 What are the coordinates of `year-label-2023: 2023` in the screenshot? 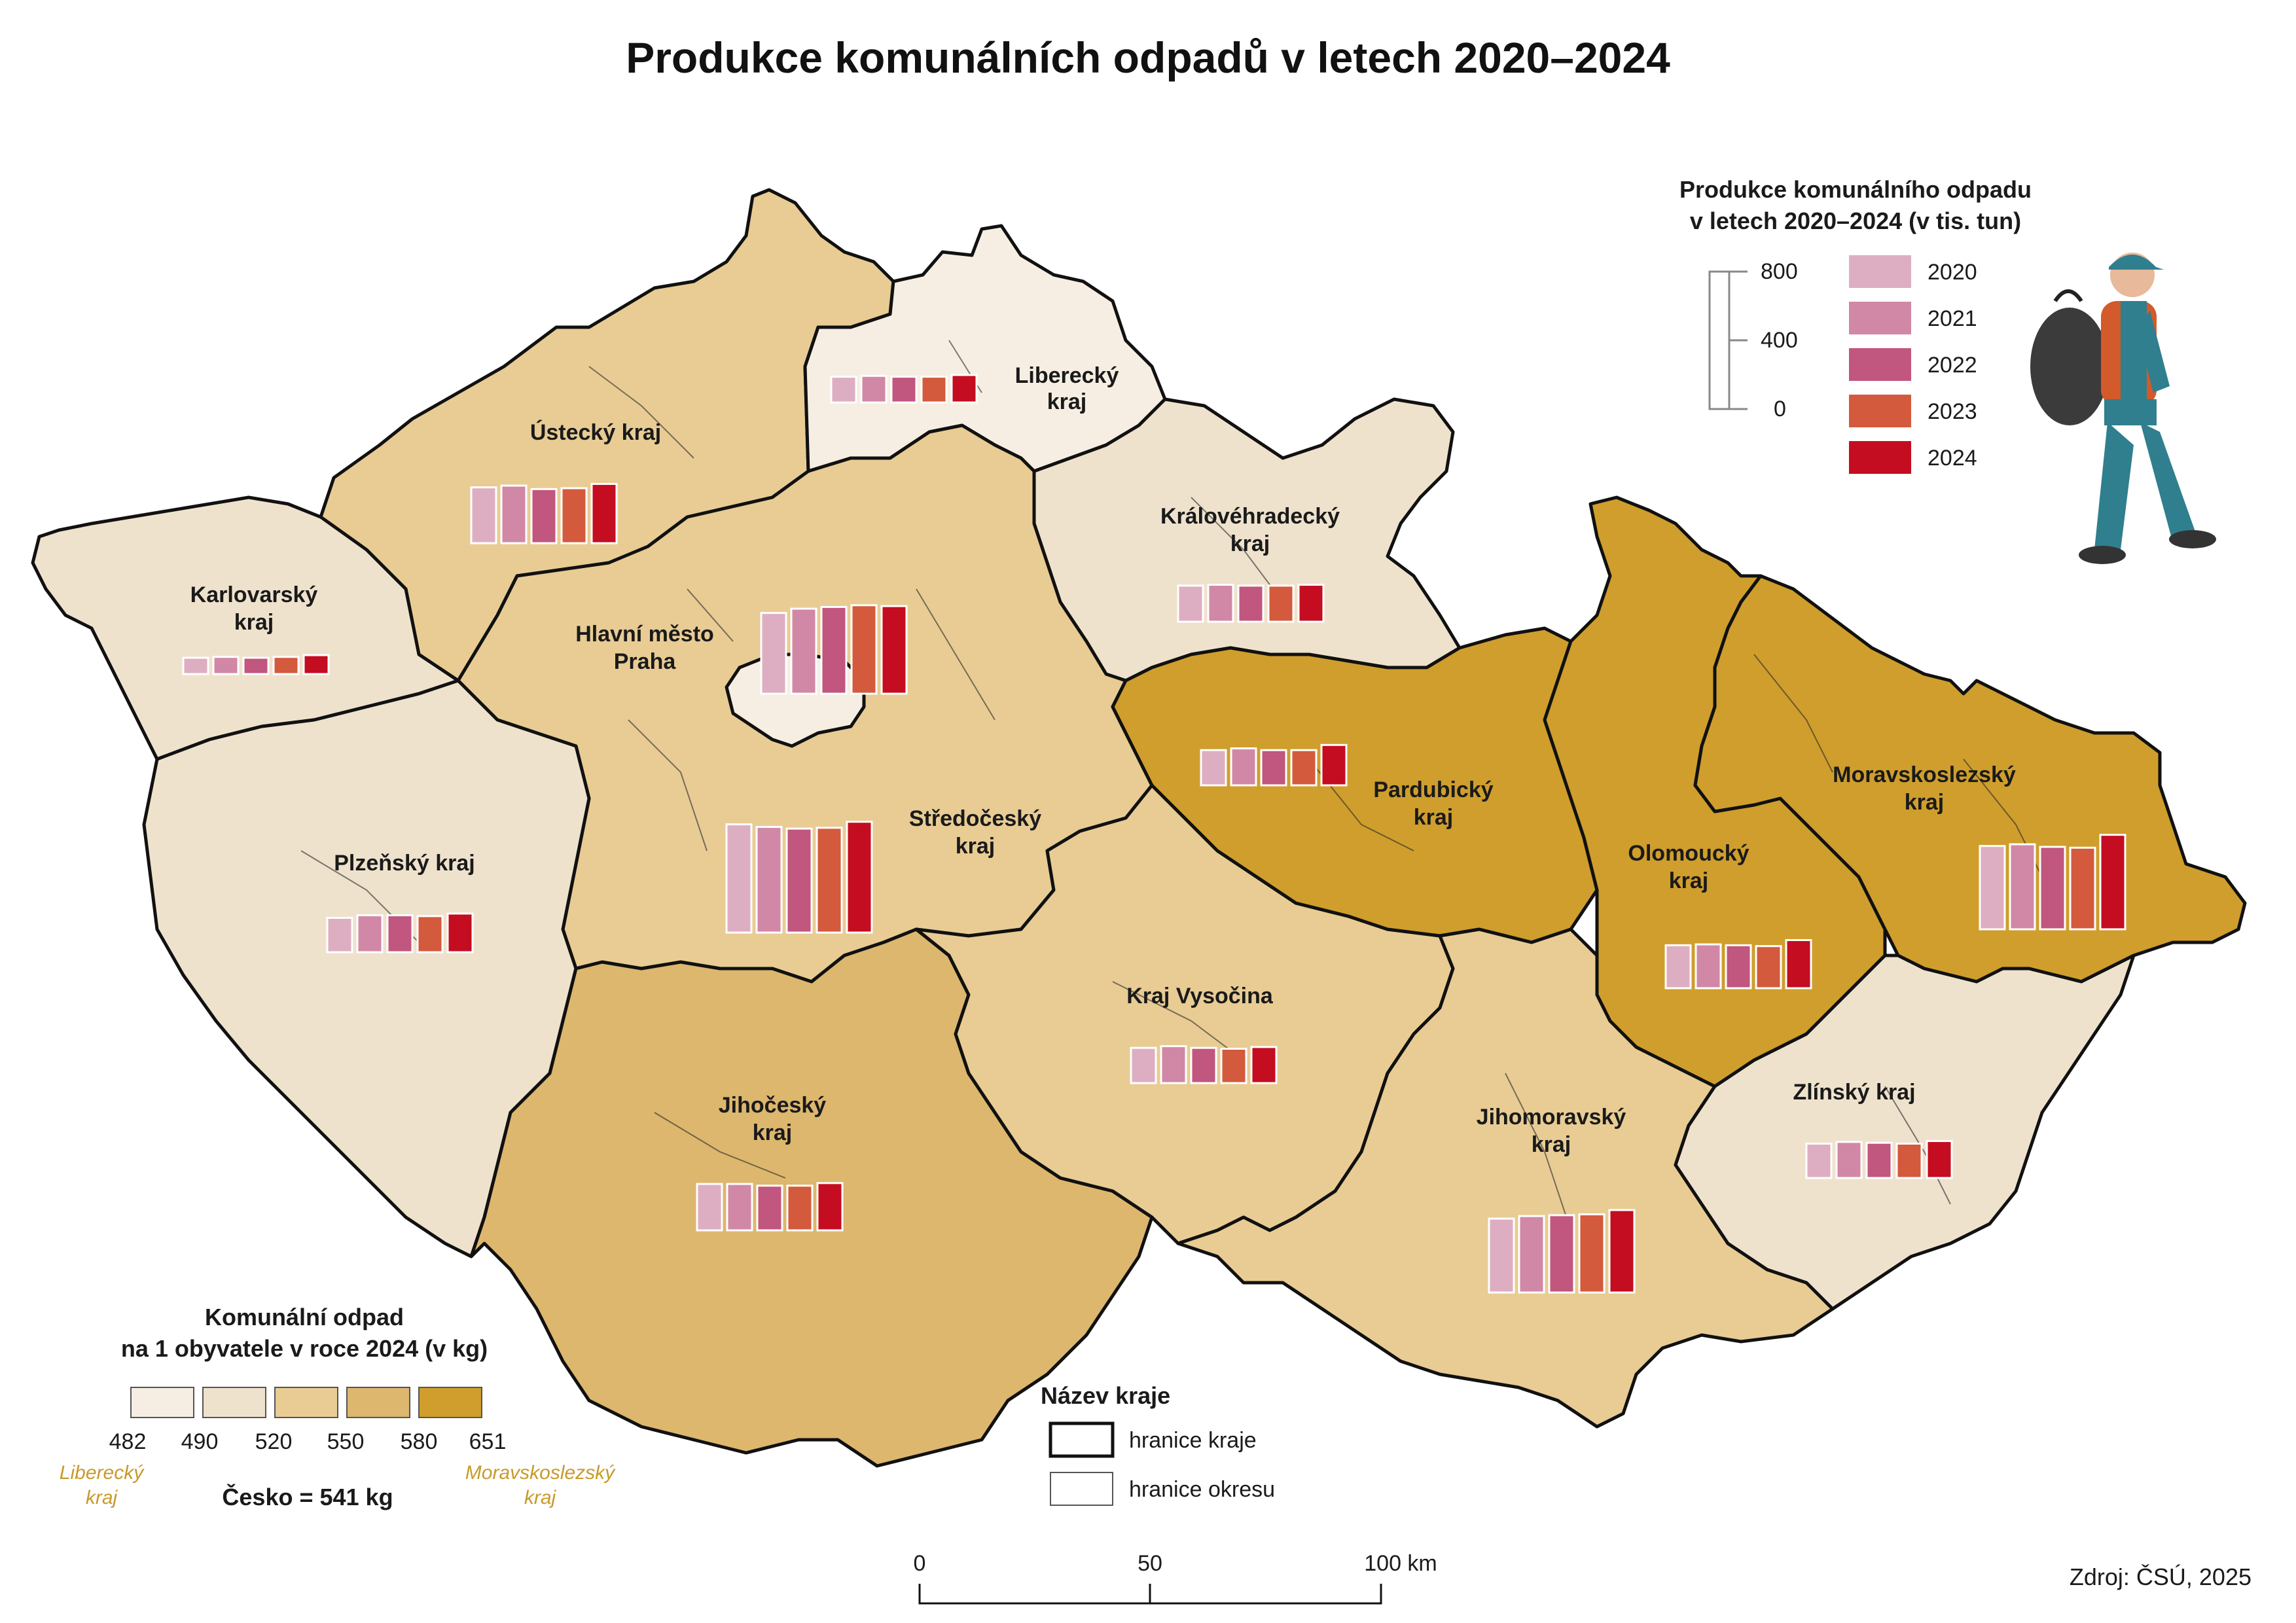 It's located at (1952, 412).